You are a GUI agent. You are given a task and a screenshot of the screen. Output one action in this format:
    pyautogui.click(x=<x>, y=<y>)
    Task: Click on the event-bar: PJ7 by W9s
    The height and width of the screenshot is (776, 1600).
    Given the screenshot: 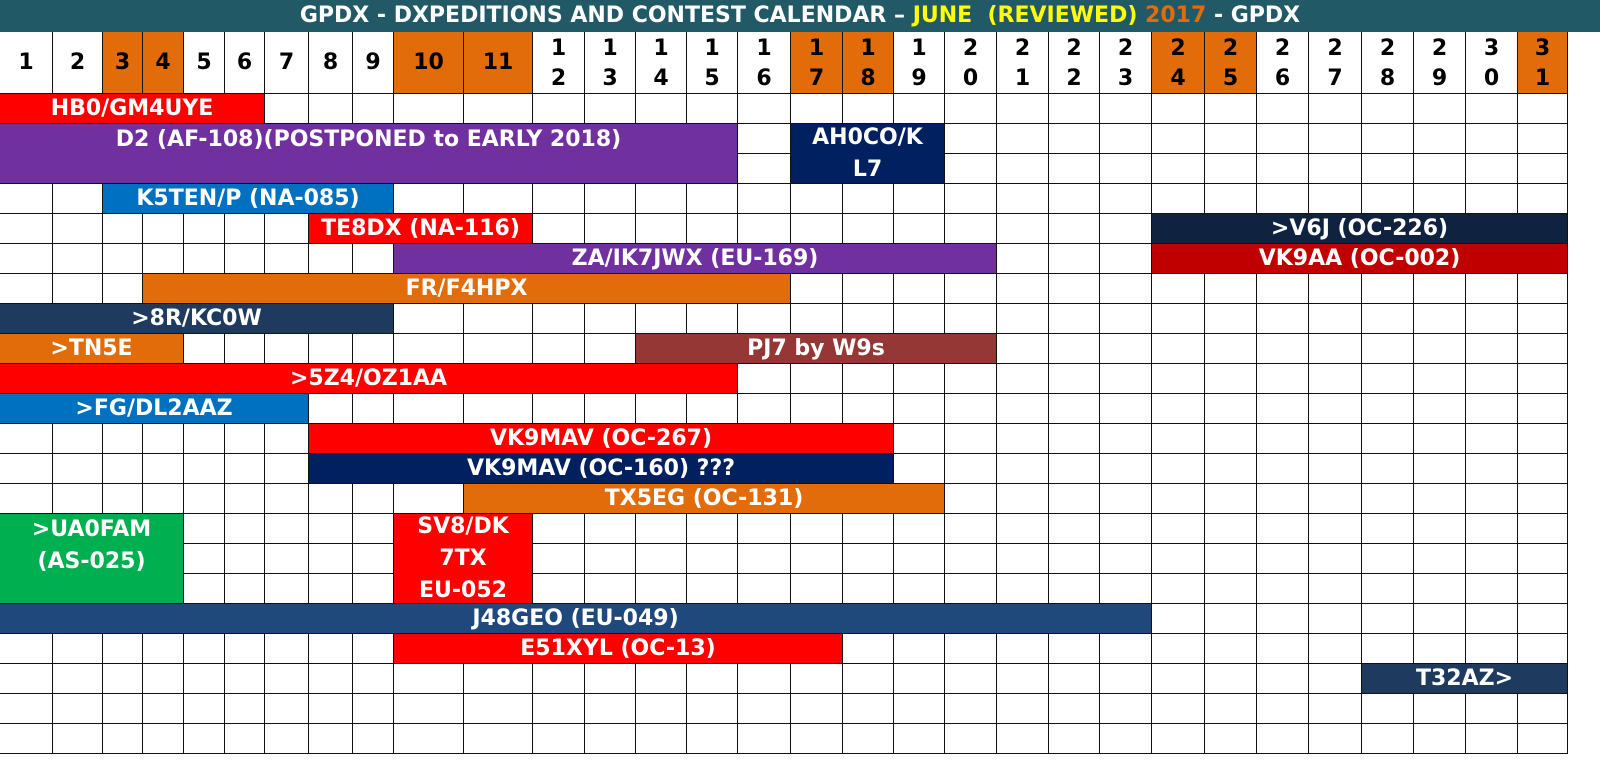 What is the action you would take?
    pyautogui.click(x=816, y=349)
    